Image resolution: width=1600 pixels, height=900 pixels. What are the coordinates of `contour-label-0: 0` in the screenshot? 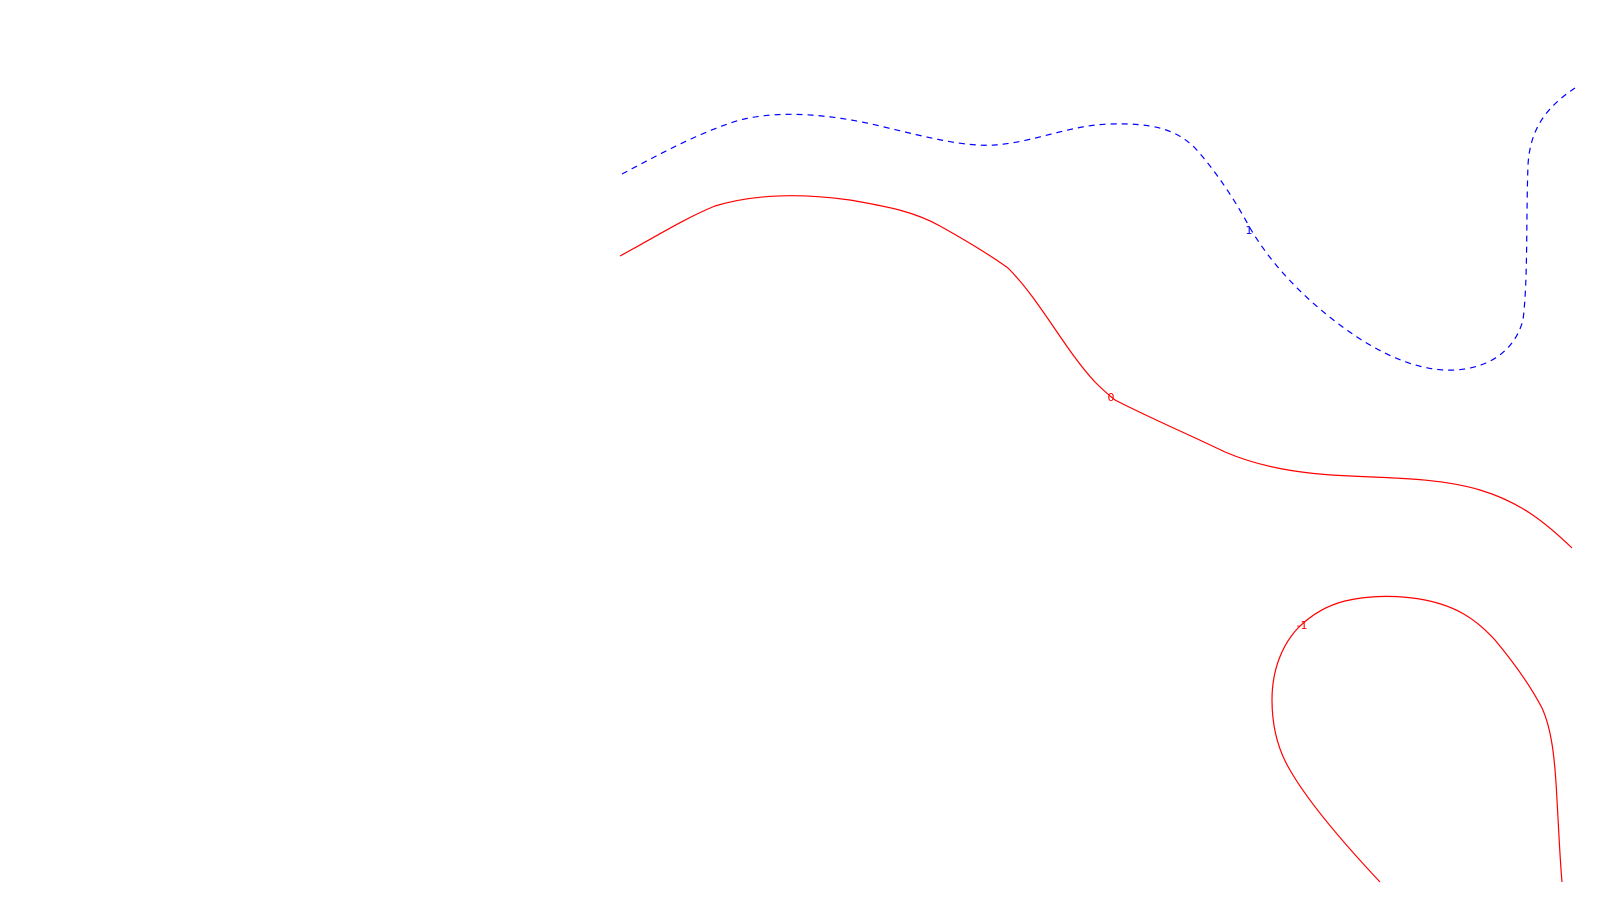 It's located at (1111, 397).